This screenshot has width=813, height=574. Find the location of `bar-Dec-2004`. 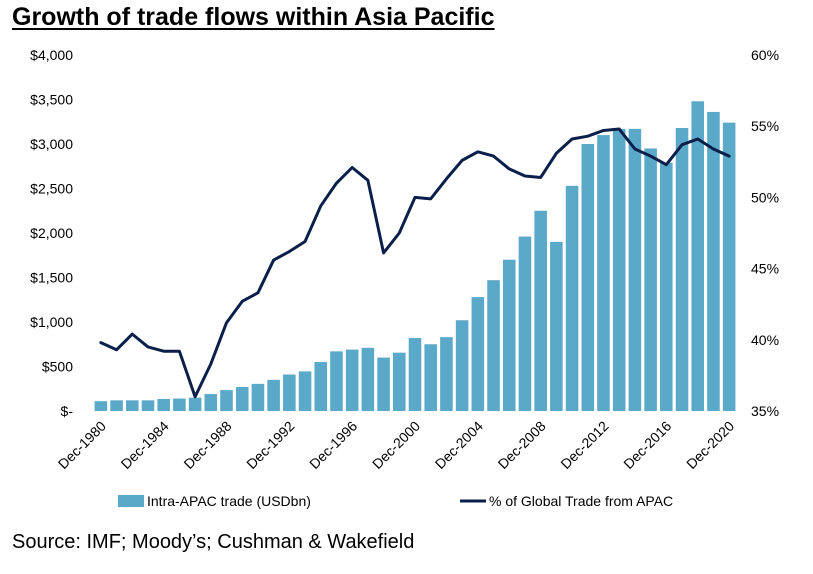

bar-Dec-2004 is located at coordinates (478, 354).